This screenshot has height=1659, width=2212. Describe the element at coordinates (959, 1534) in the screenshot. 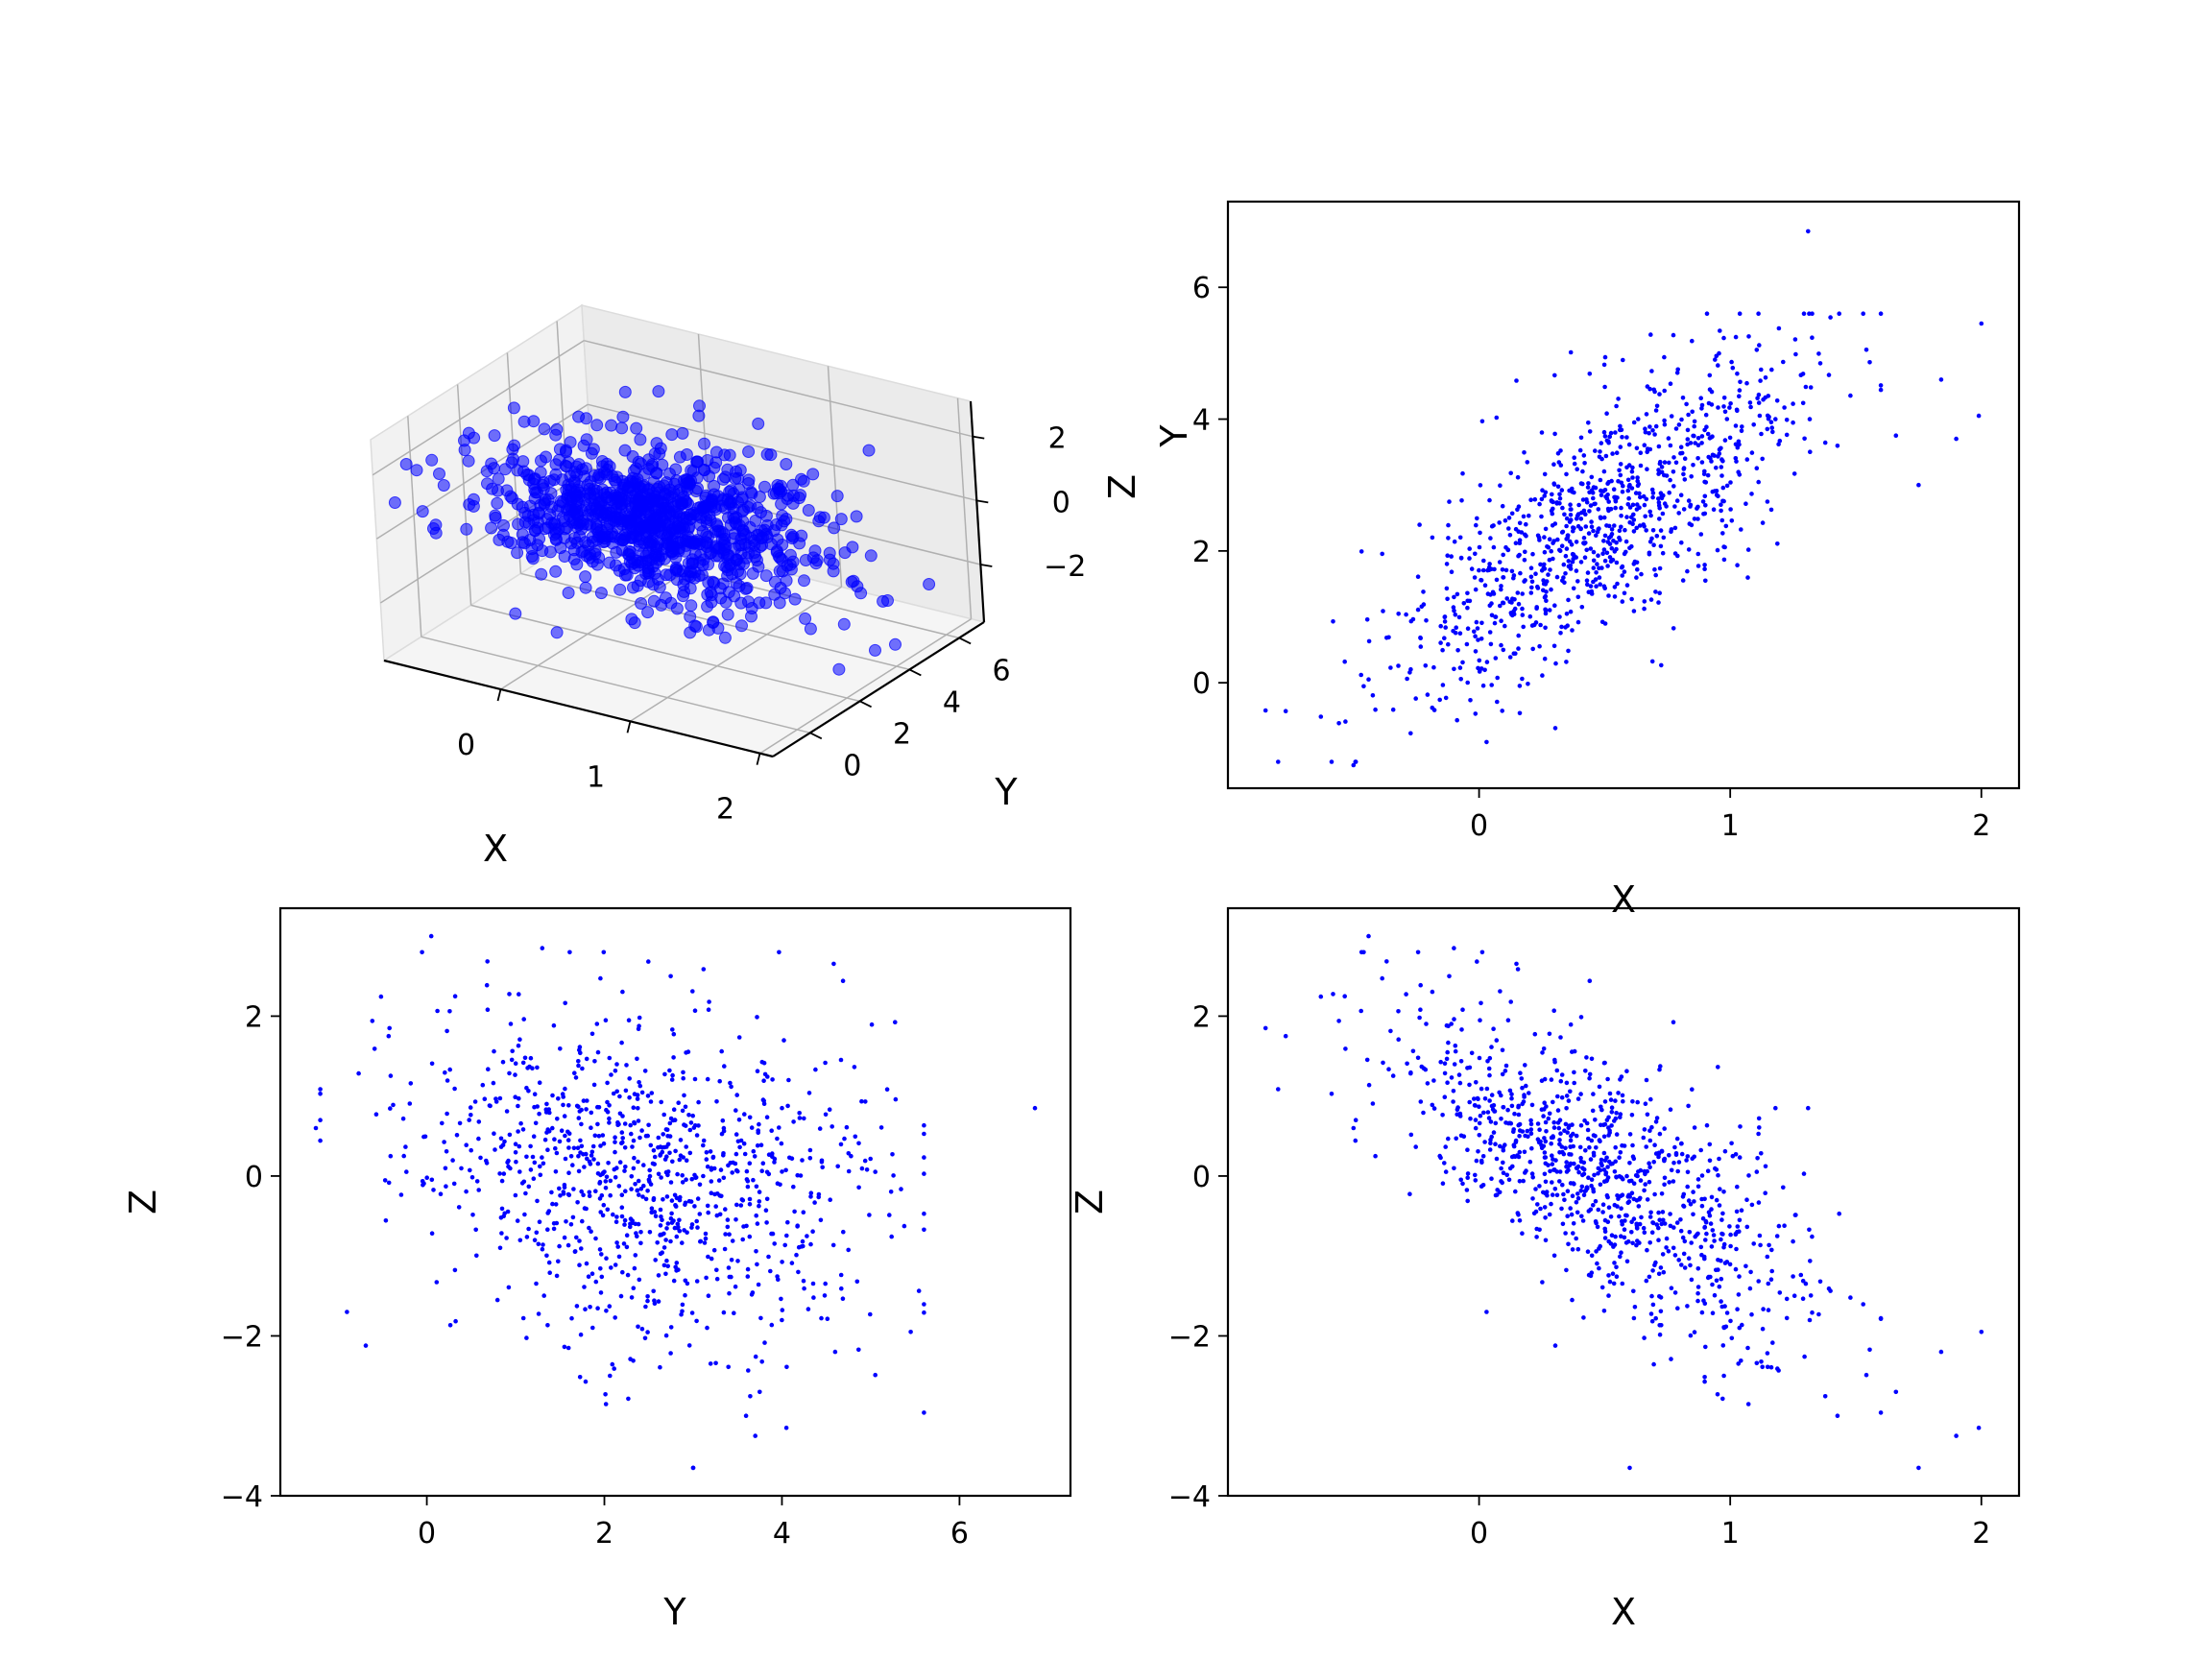

I see `yz-x-tick-label: 6` at that location.